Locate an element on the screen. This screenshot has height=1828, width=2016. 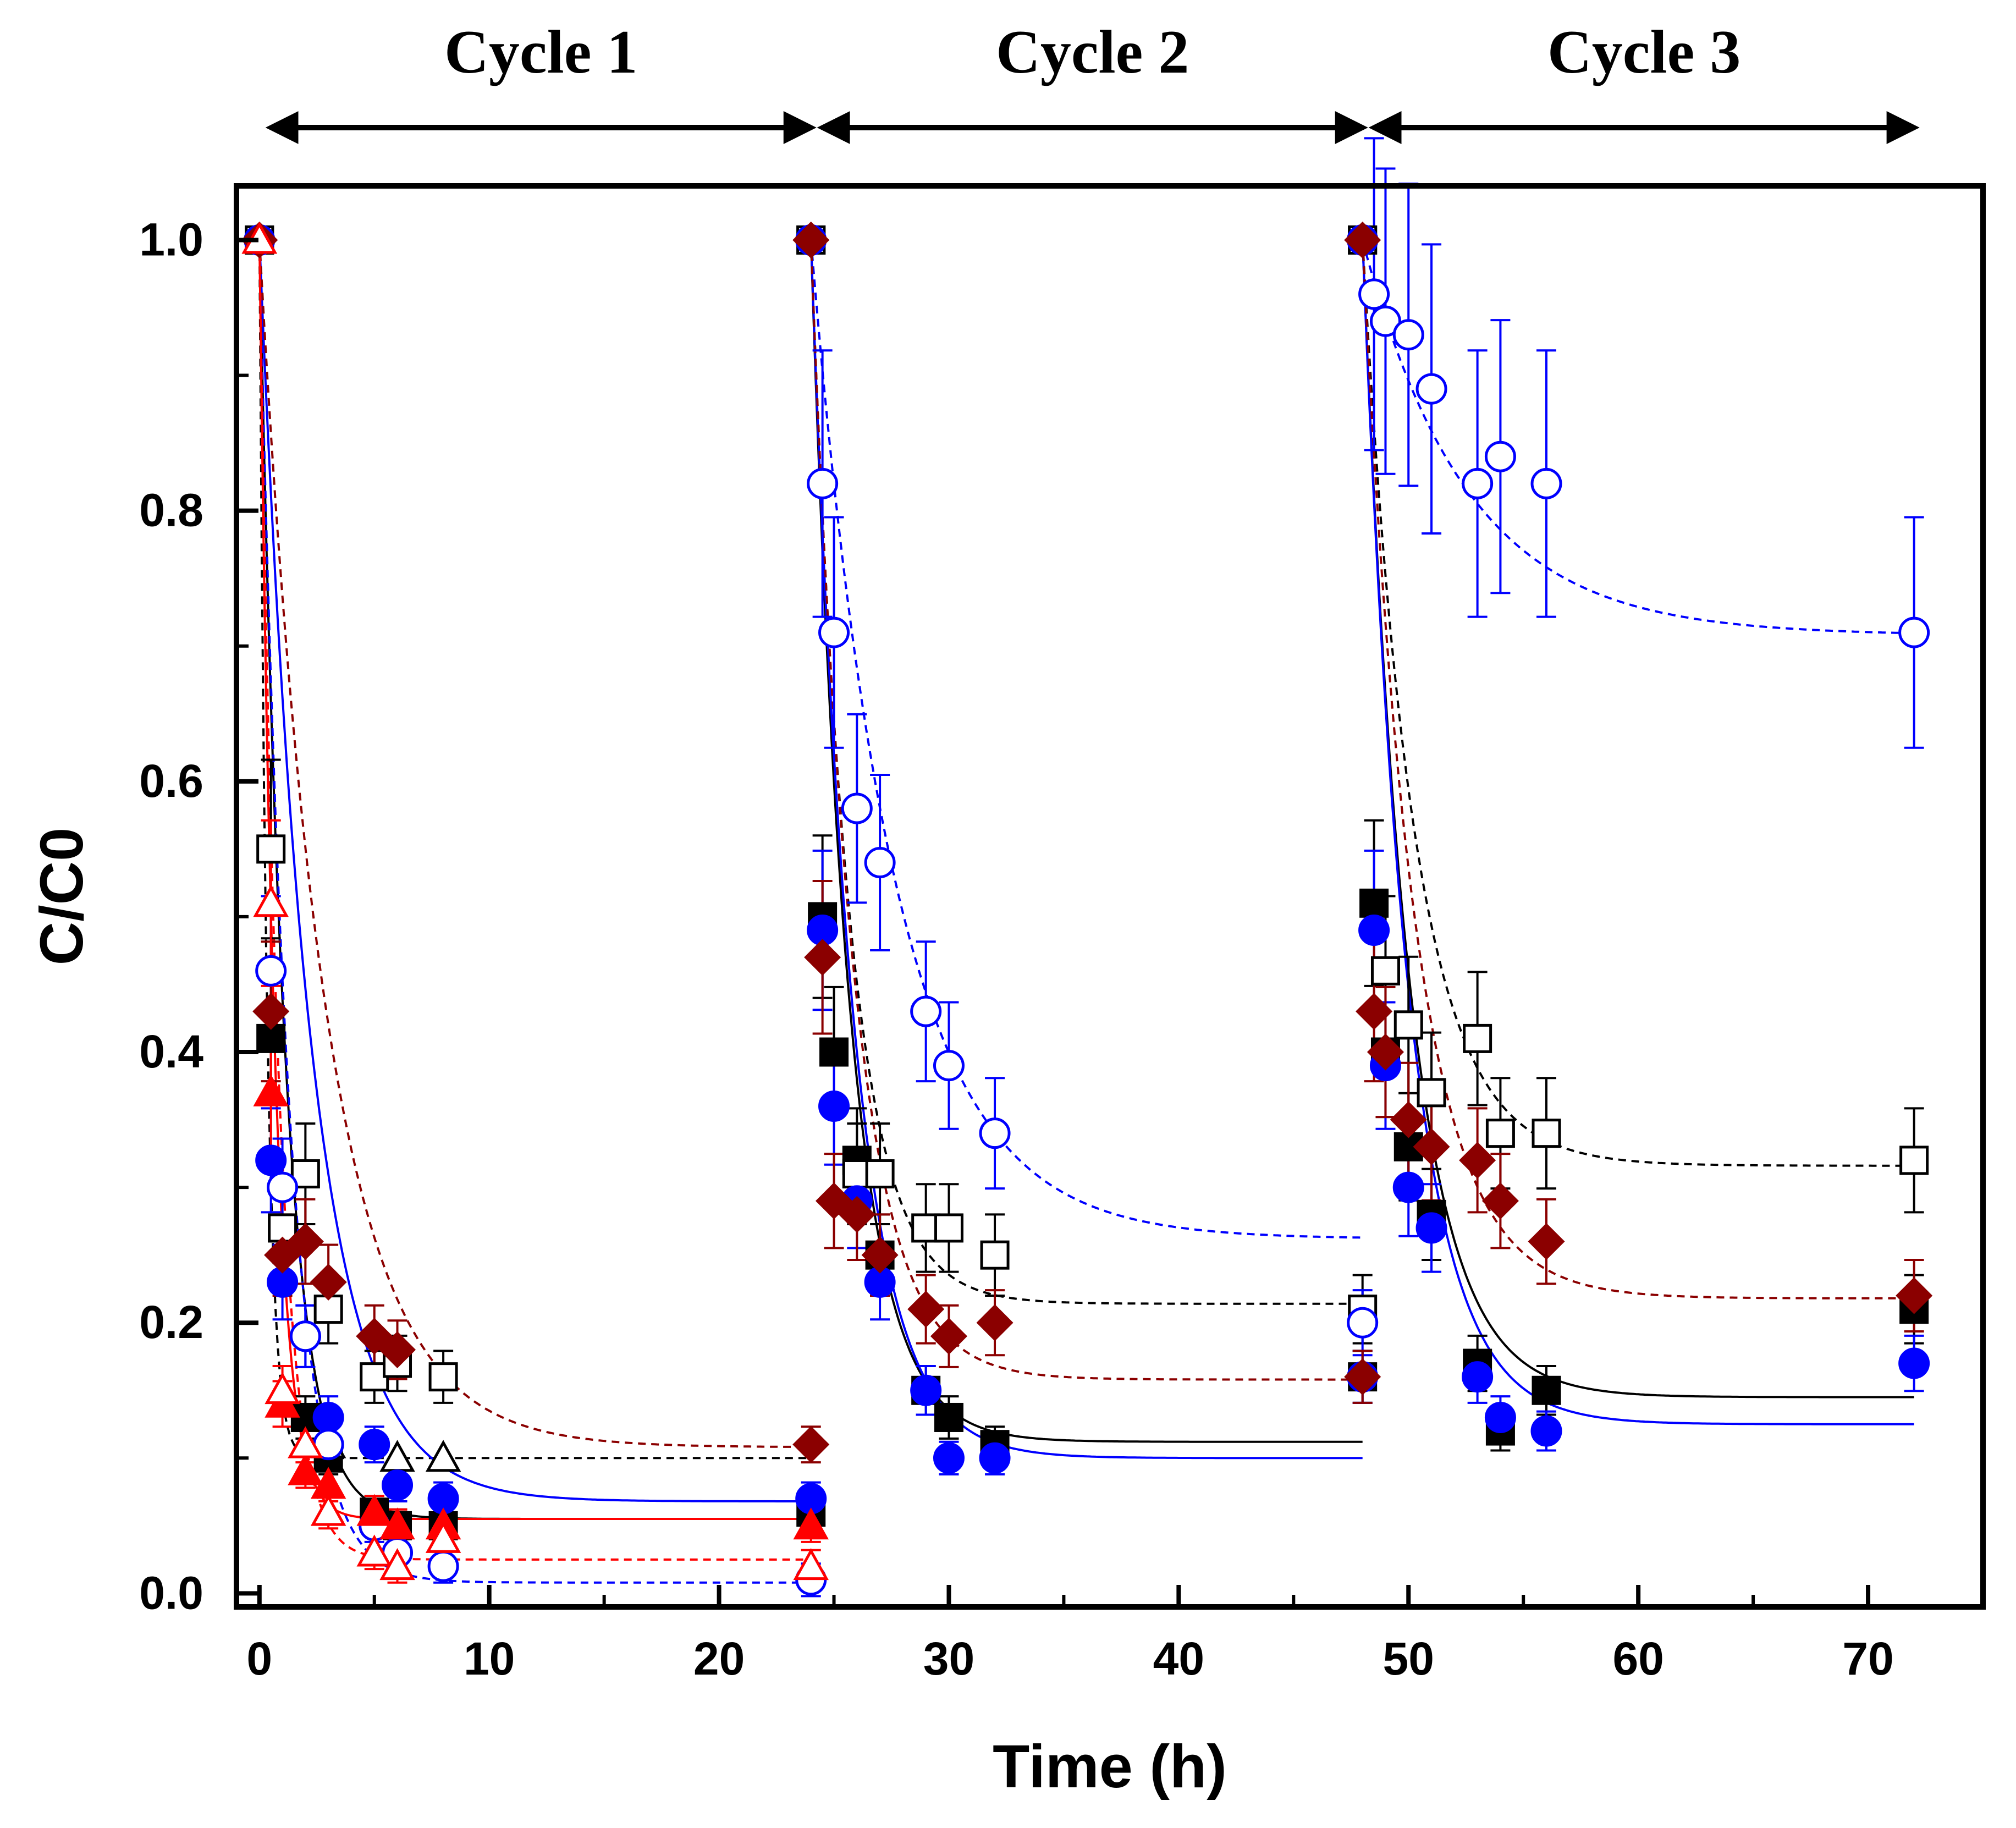
x-tick-label: 70 is located at coordinates (1867, 1658).